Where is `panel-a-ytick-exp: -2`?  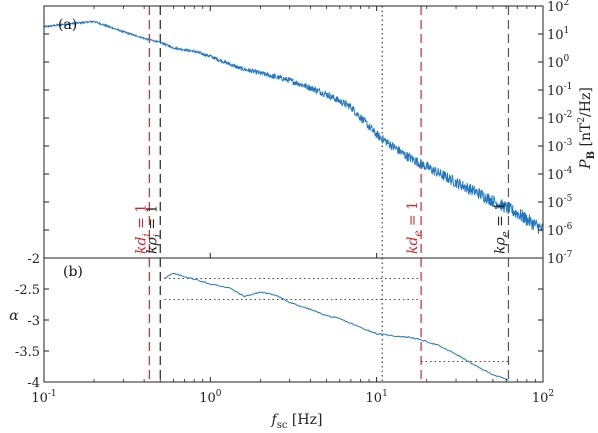
panel-a-ytick-exp: -2 is located at coordinates (568, 115).